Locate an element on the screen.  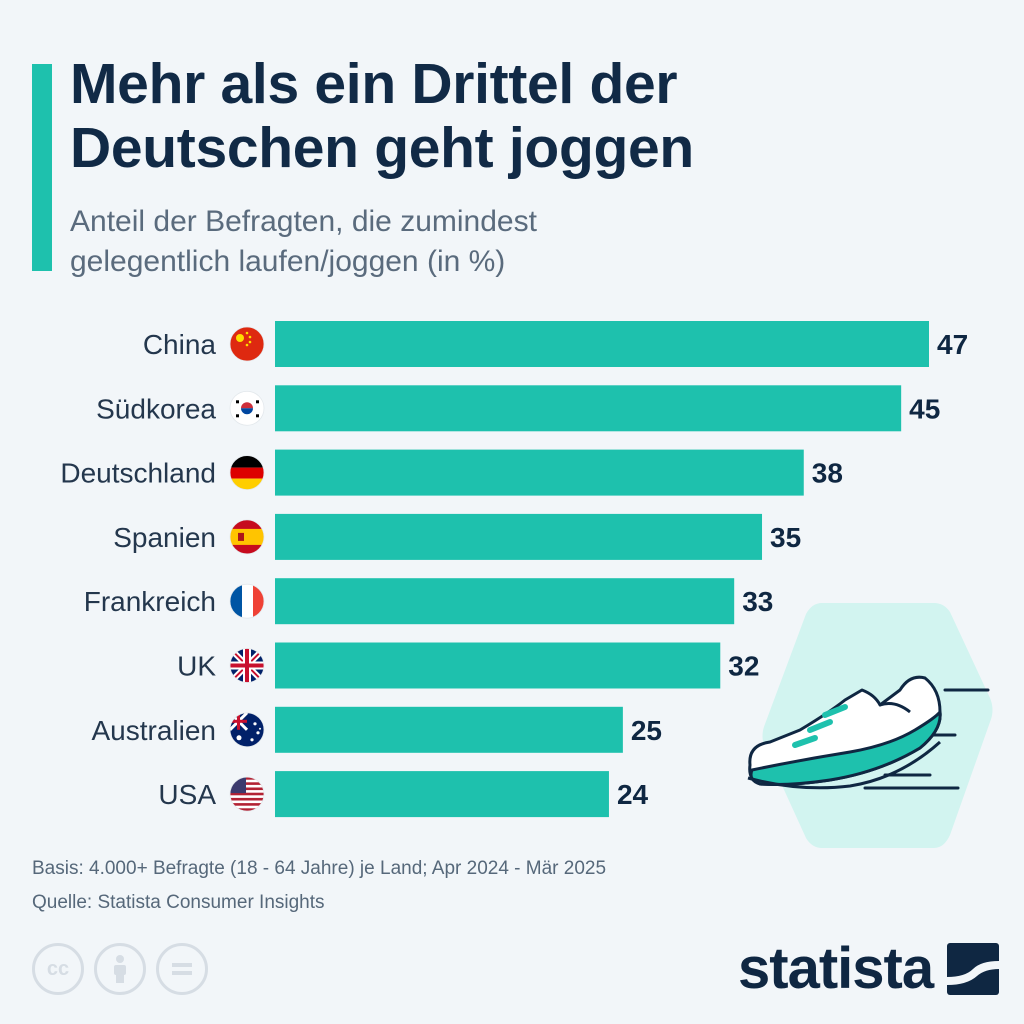
attribution-icon is located at coordinates (120, 969).